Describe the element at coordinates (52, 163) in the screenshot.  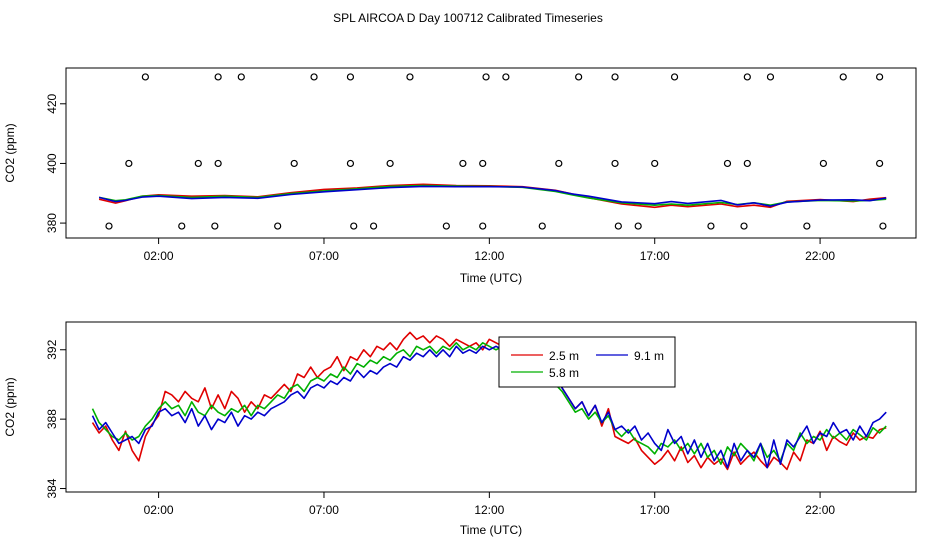
I see `top-y-tick-label: 400` at that location.